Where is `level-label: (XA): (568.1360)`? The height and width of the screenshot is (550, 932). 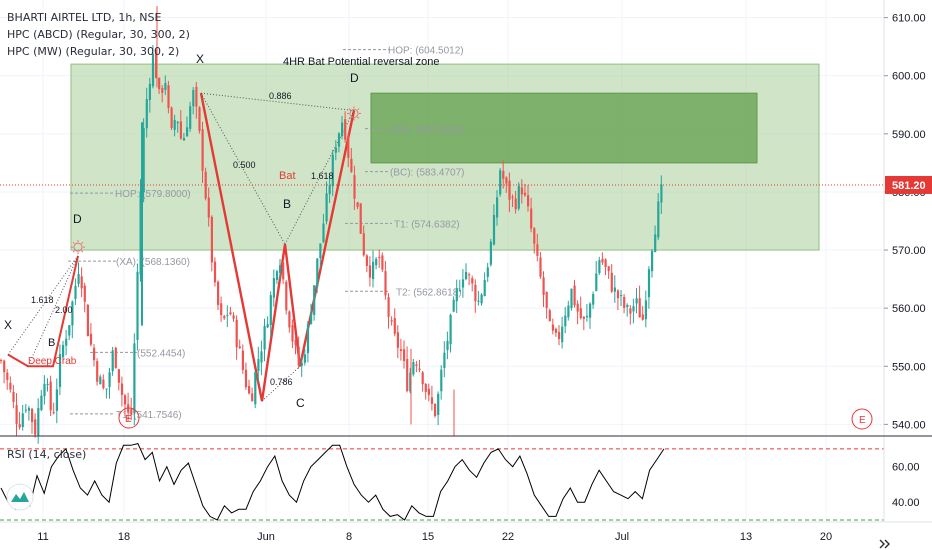 level-label: (XA): (568.1360) is located at coordinates (153, 262).